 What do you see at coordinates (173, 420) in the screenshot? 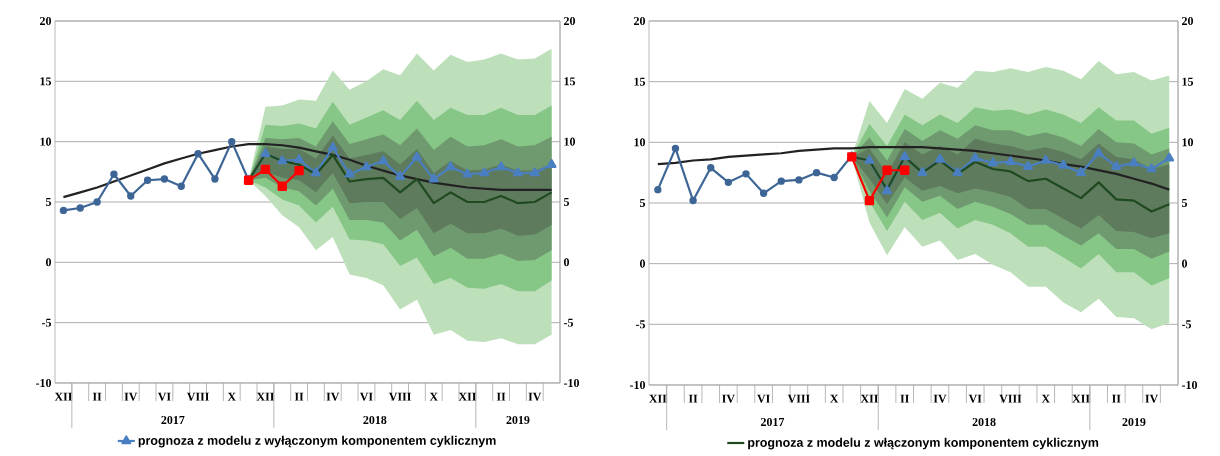
I see `text: 2017` at bounding box center [173, 420].